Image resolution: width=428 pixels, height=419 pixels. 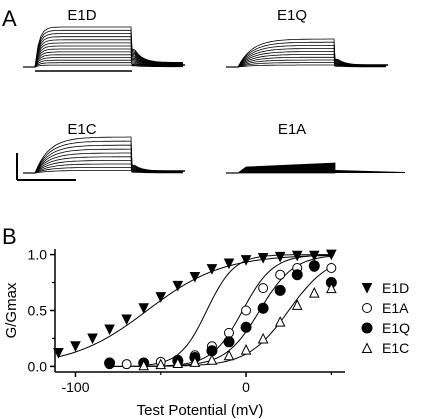 I want to click on x-tick-label: 0, so click(x=246, y=387).